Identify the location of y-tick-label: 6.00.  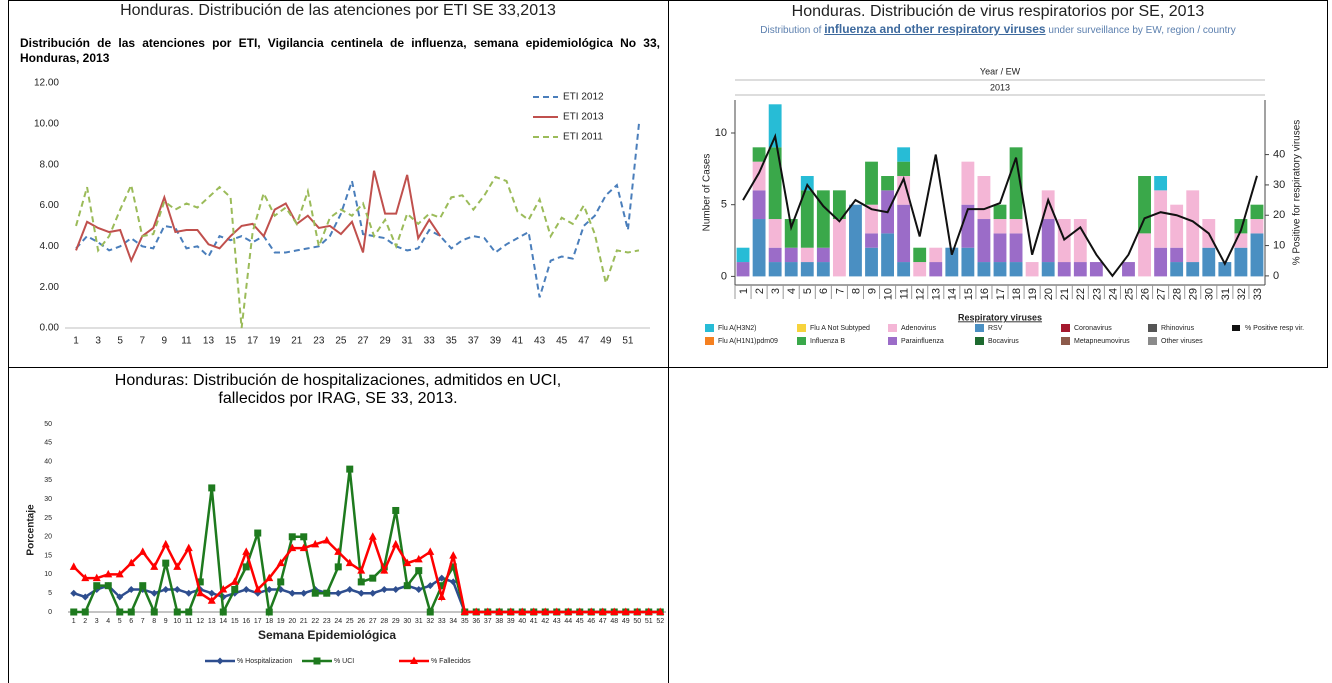
(50, 205).